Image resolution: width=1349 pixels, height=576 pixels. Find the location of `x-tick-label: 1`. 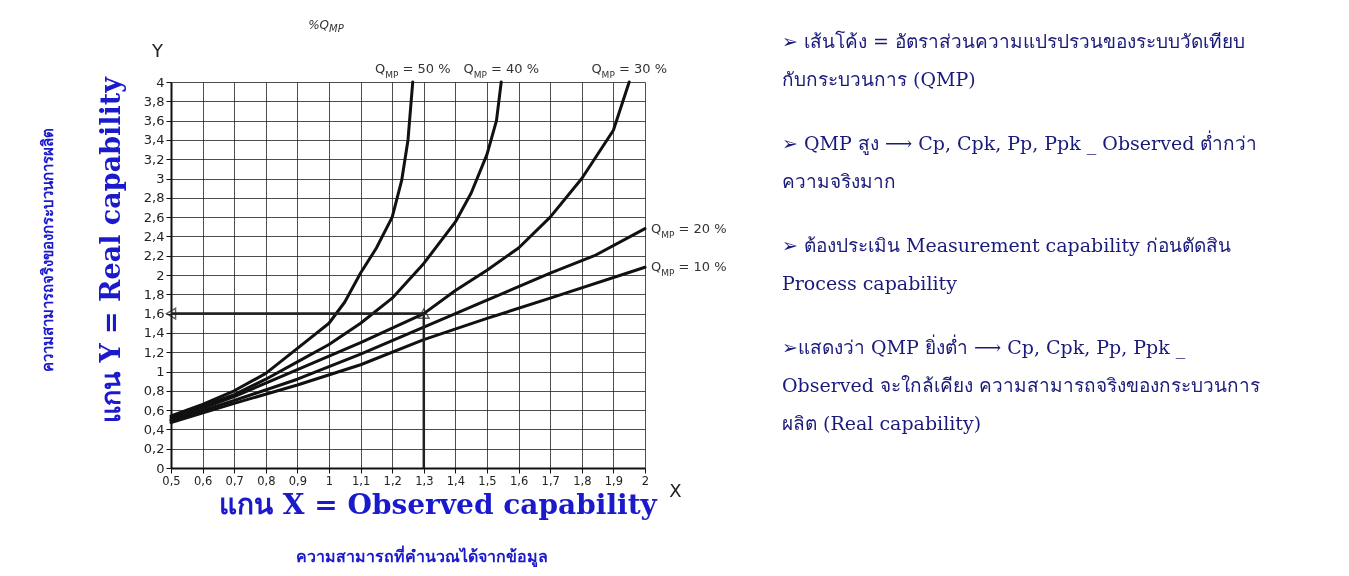

x-tick-label: 1 is located at coordinates (329, 480).